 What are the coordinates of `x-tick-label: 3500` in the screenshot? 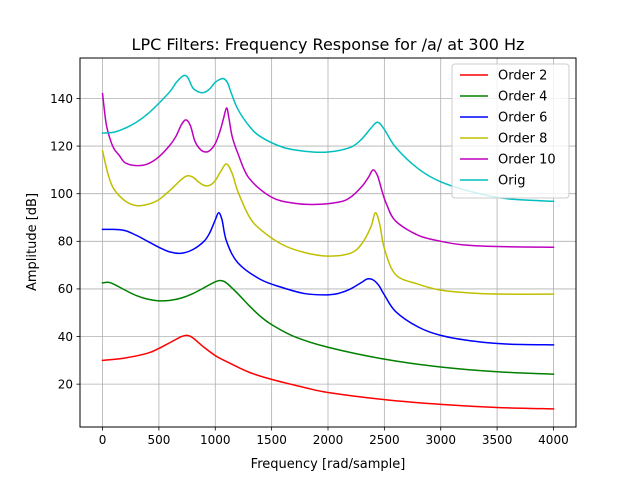 It's located at (497, 440).